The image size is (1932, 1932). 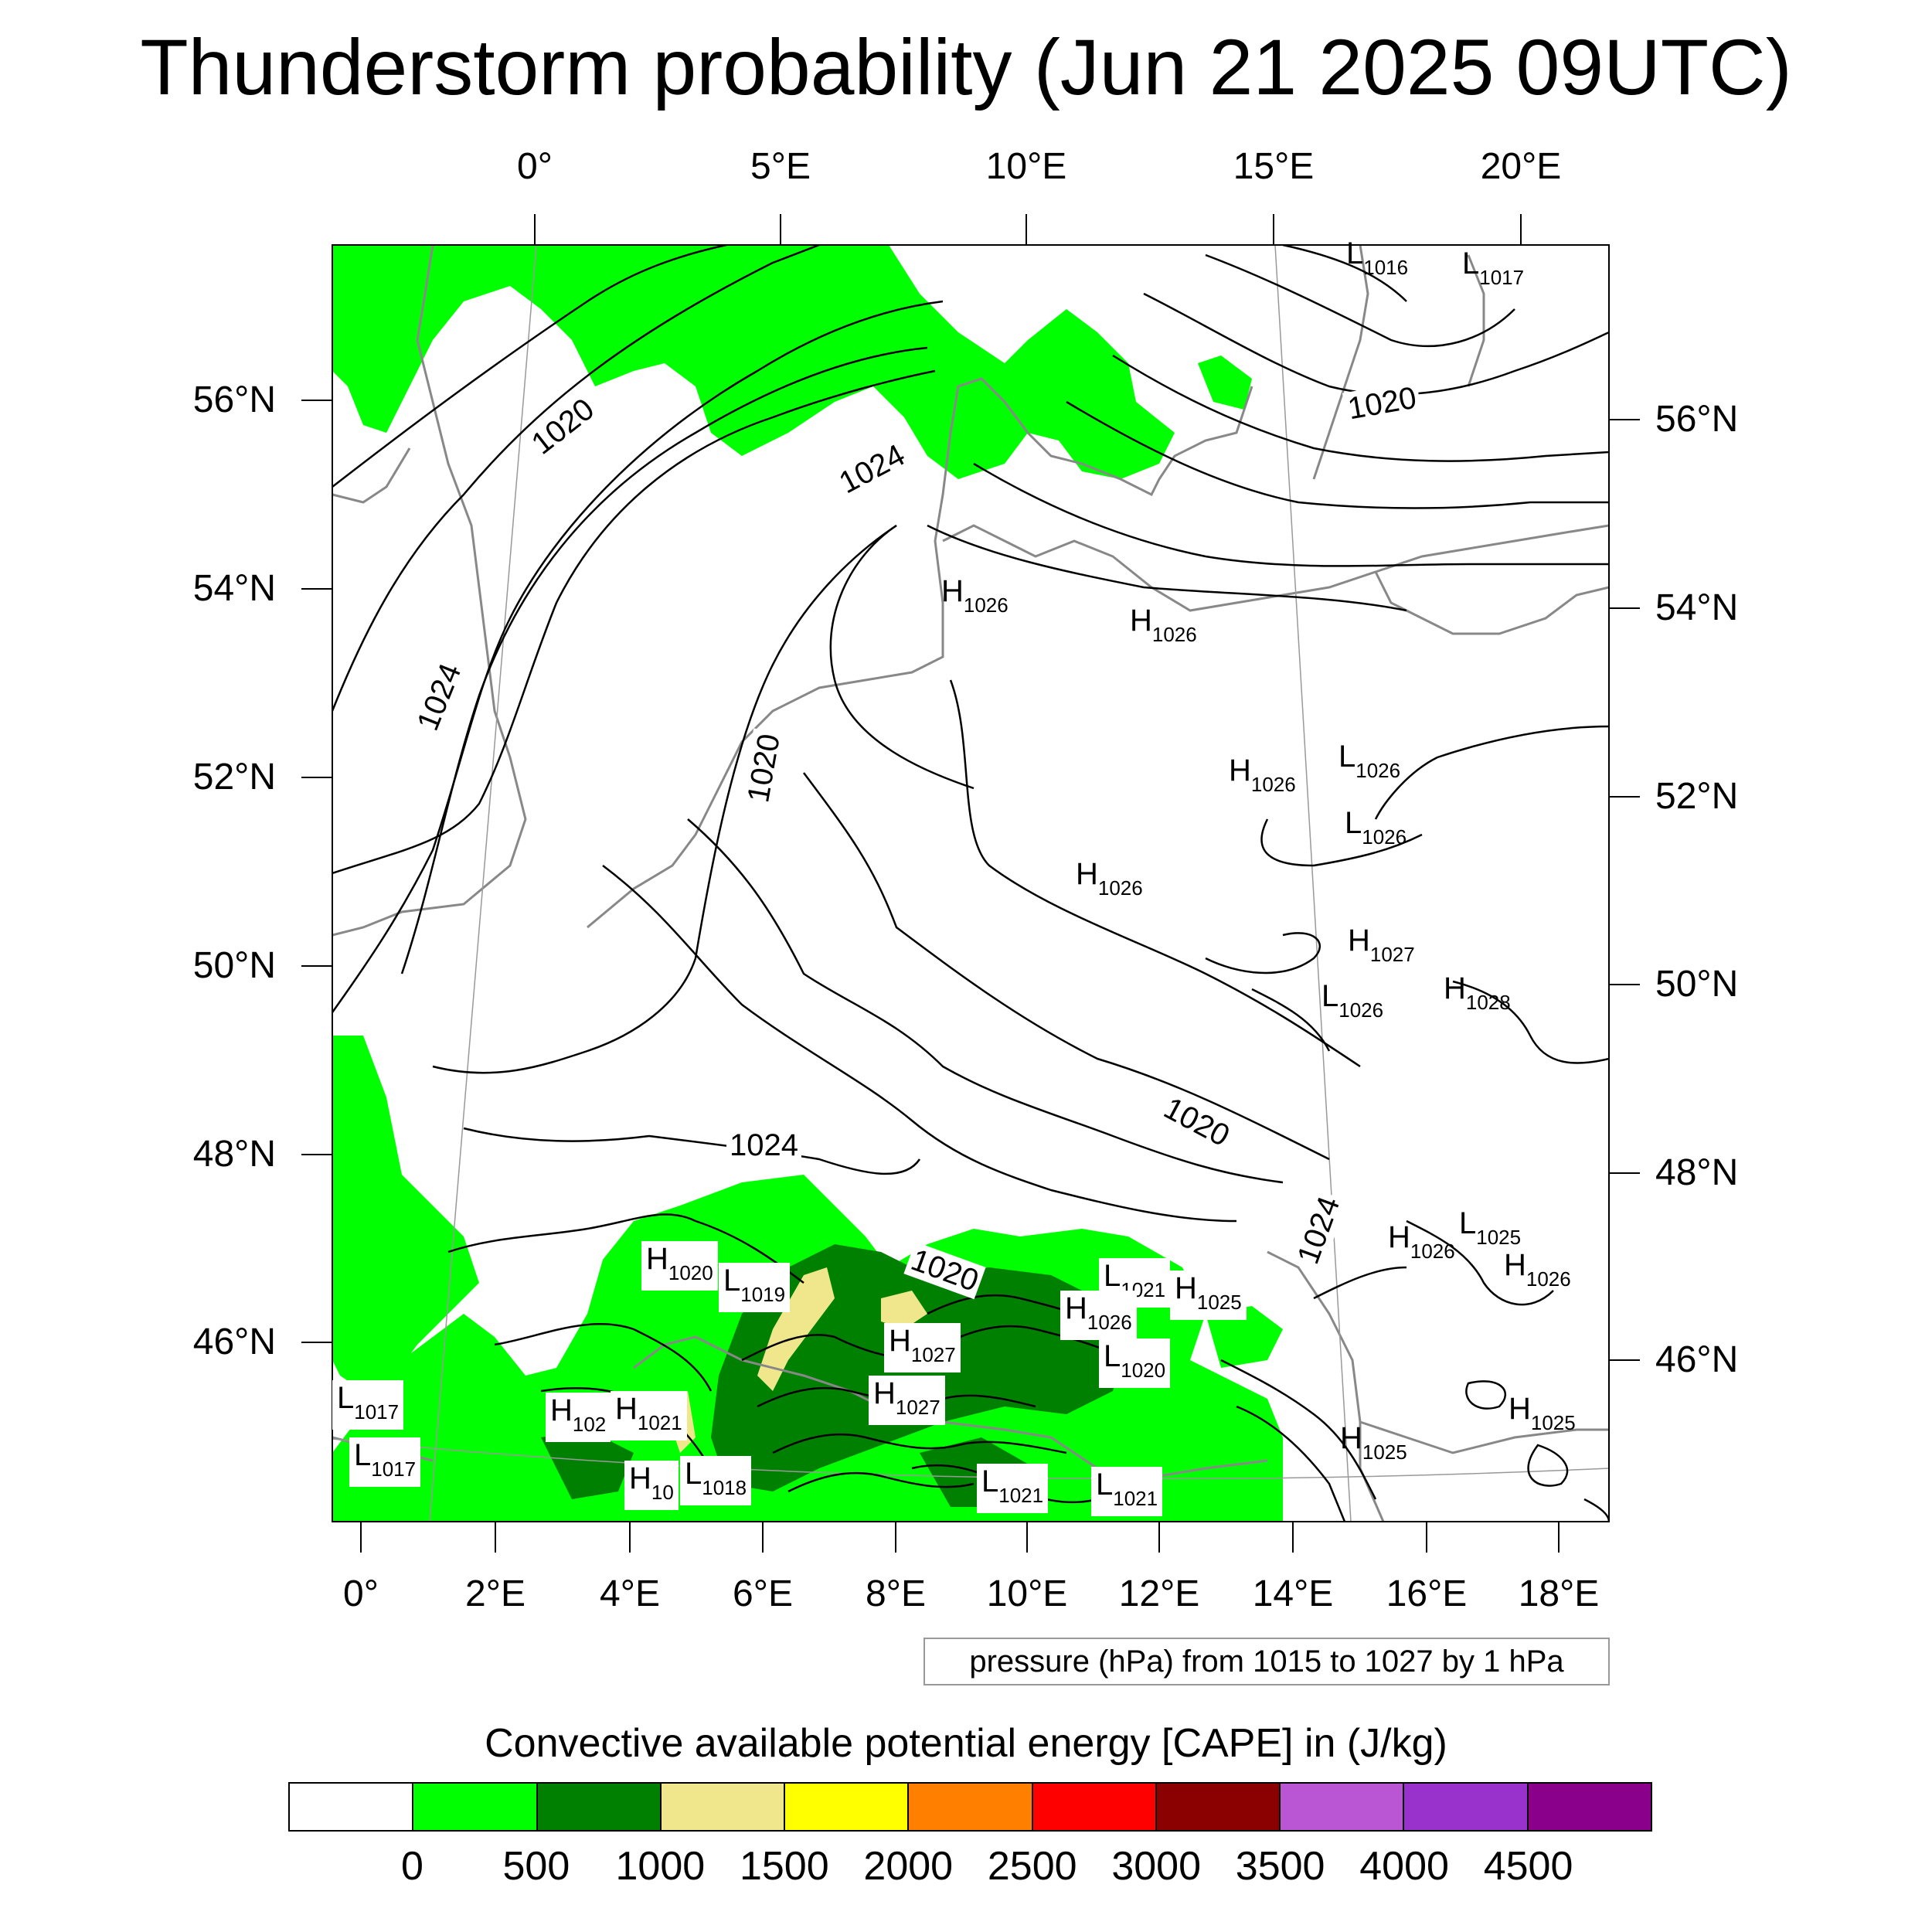 I want to click on colorbar-tick-label: 0, so click(x=411, y=1867).